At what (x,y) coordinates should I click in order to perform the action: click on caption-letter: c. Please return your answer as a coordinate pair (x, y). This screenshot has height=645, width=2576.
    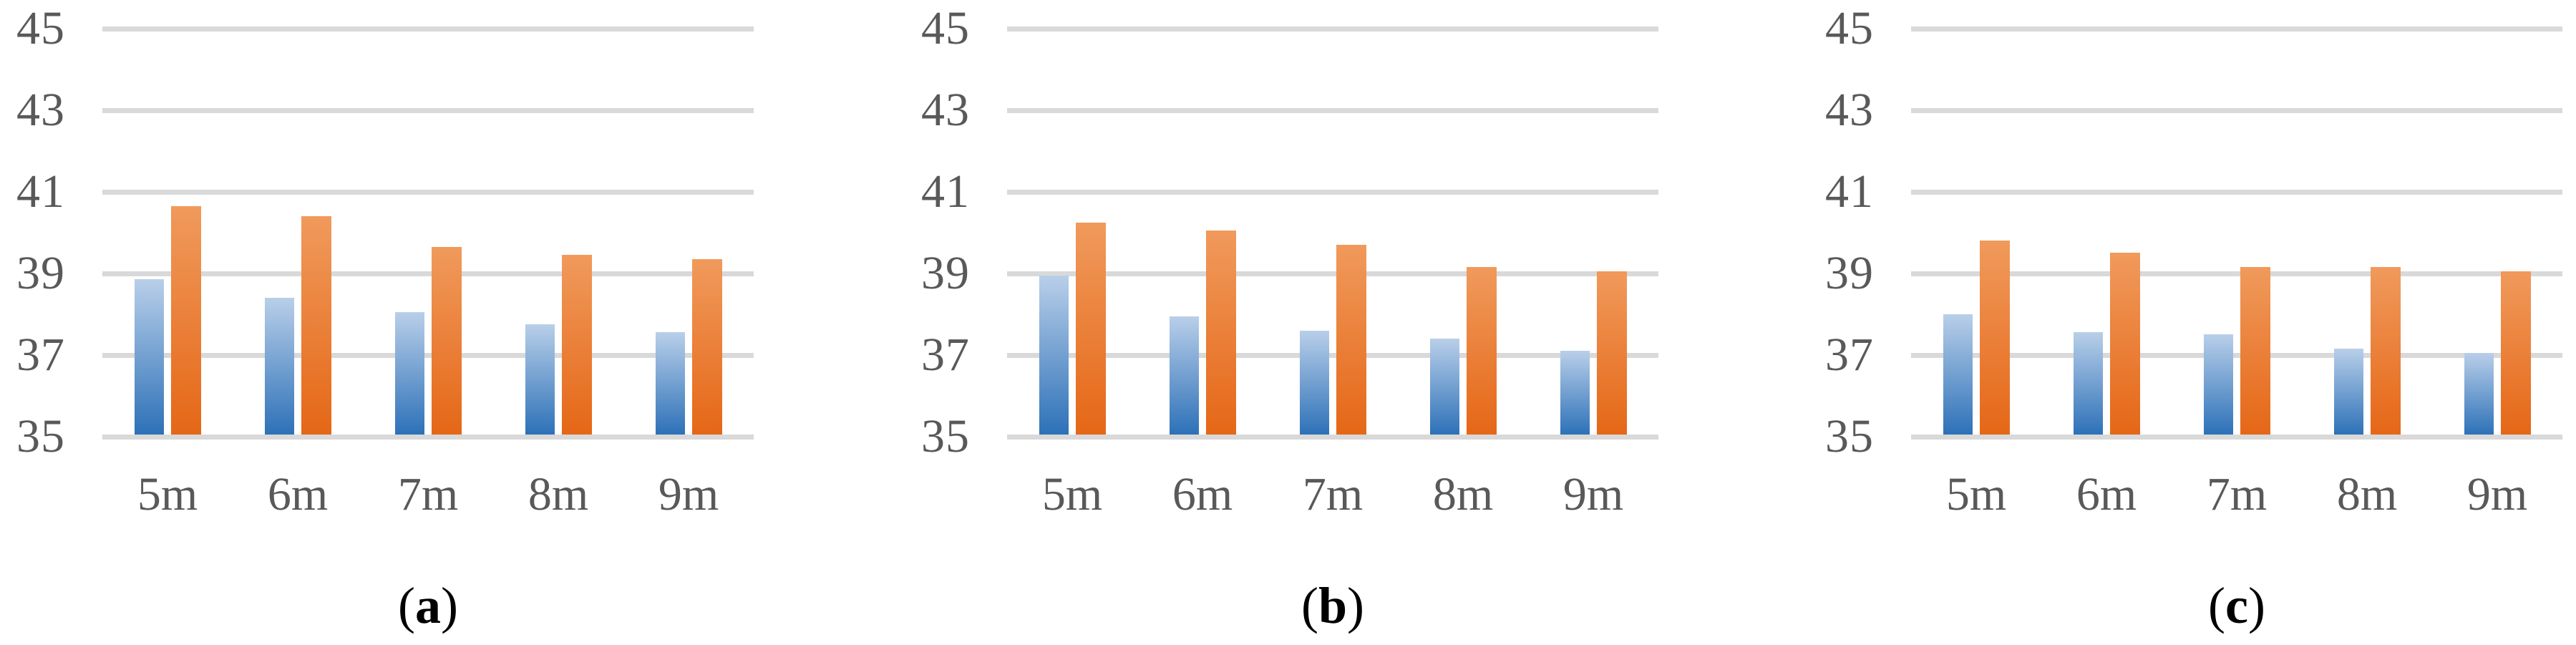
    Looking at the image, I should click on (2236, 605).